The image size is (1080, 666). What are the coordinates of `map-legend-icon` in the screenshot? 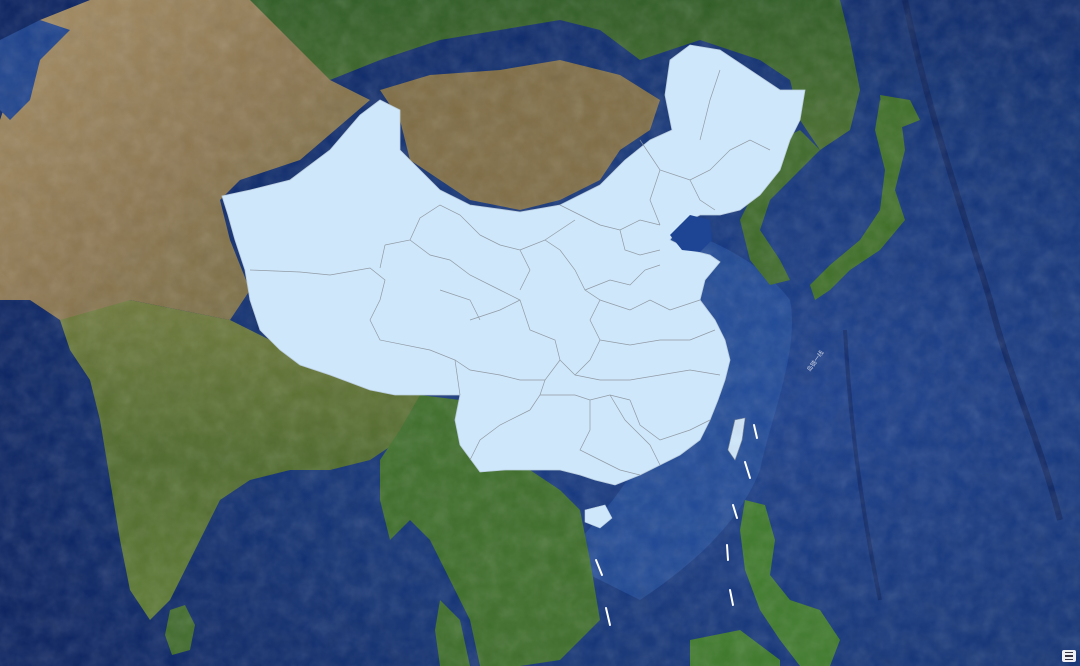 It's located at (1069, 656).